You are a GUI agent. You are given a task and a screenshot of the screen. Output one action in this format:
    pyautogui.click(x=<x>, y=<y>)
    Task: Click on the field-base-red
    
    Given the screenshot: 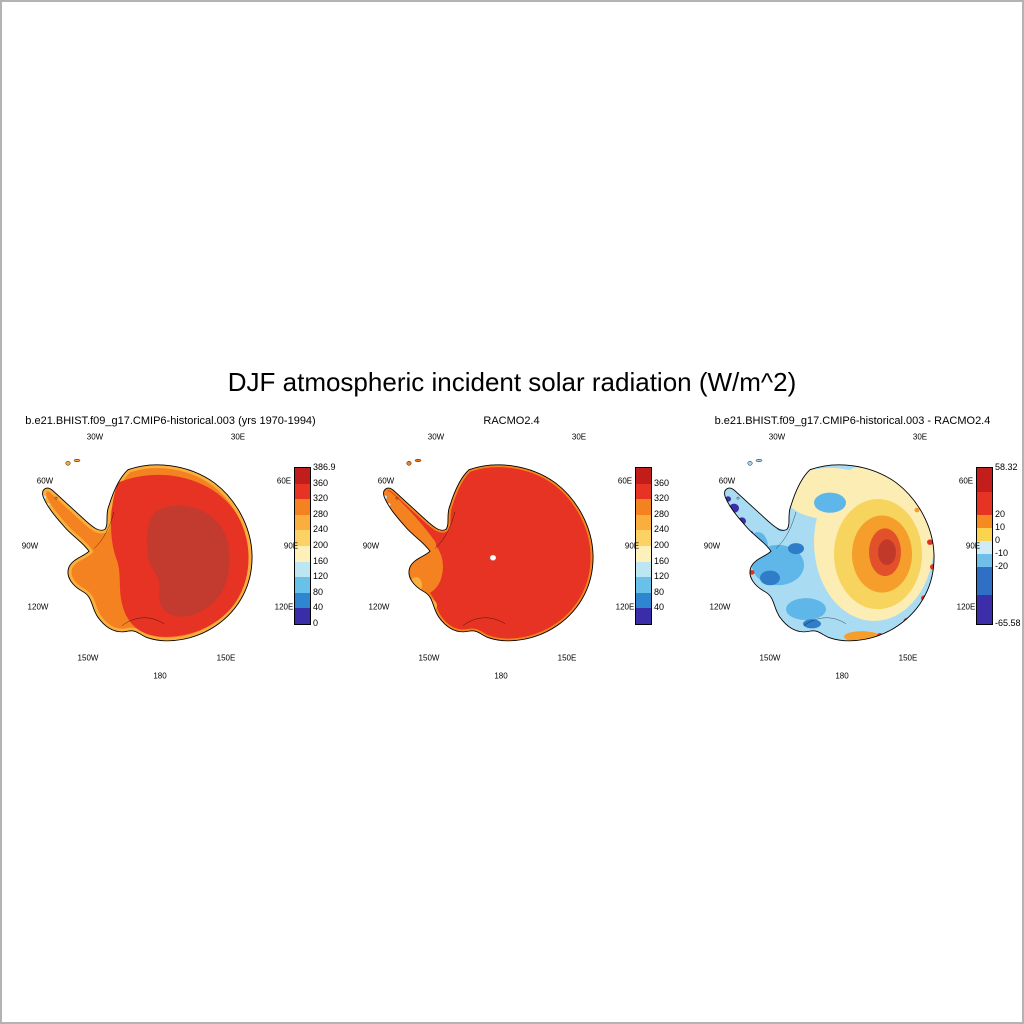 What is the action you would take?
    pyautogui.click(x=488, y=552)
    